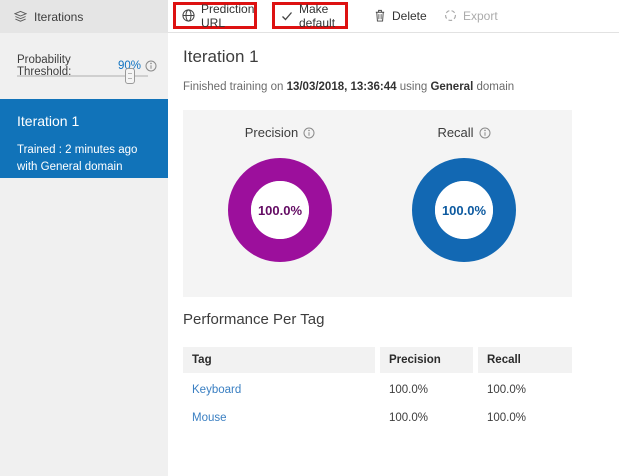  What do you see at coordinates (77, 150) in the screenshot?
I see `iteration-item-trained: Trained : 2 minutes ago` at bounding box center [77, 150].